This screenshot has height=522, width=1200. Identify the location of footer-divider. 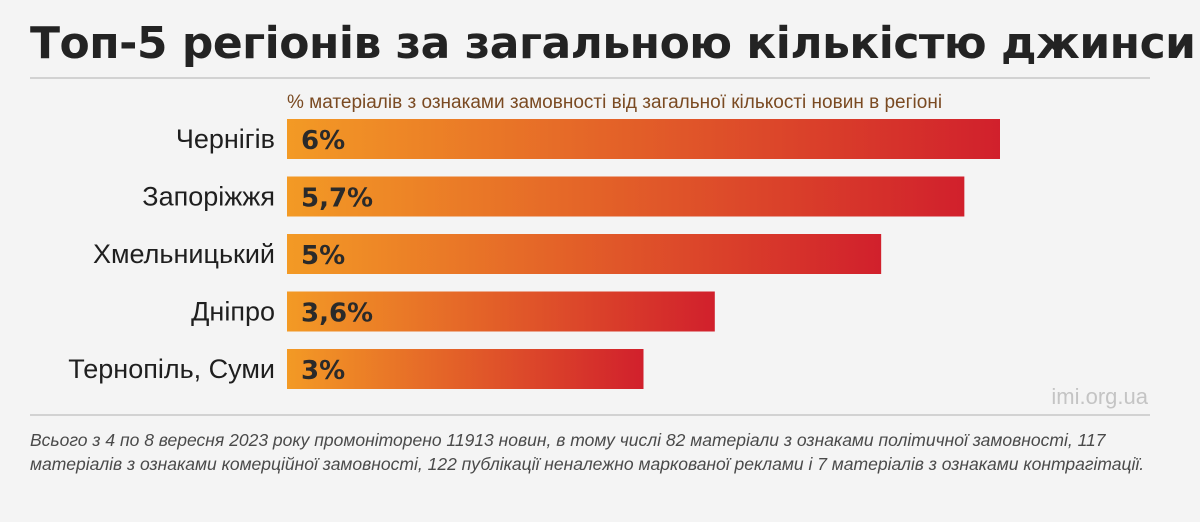
(590, 415).